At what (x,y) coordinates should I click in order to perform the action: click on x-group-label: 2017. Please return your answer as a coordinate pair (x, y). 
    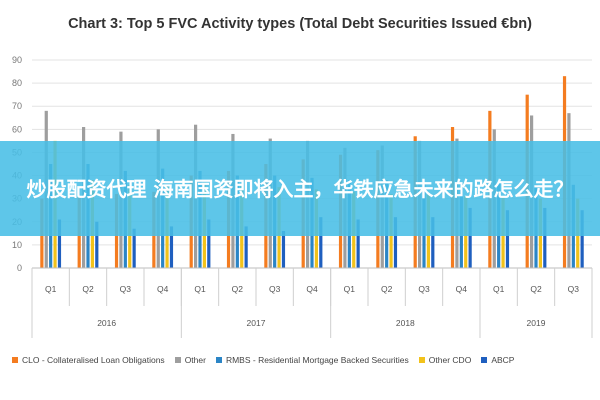
    Looking at the image, I should click on (256, 323).